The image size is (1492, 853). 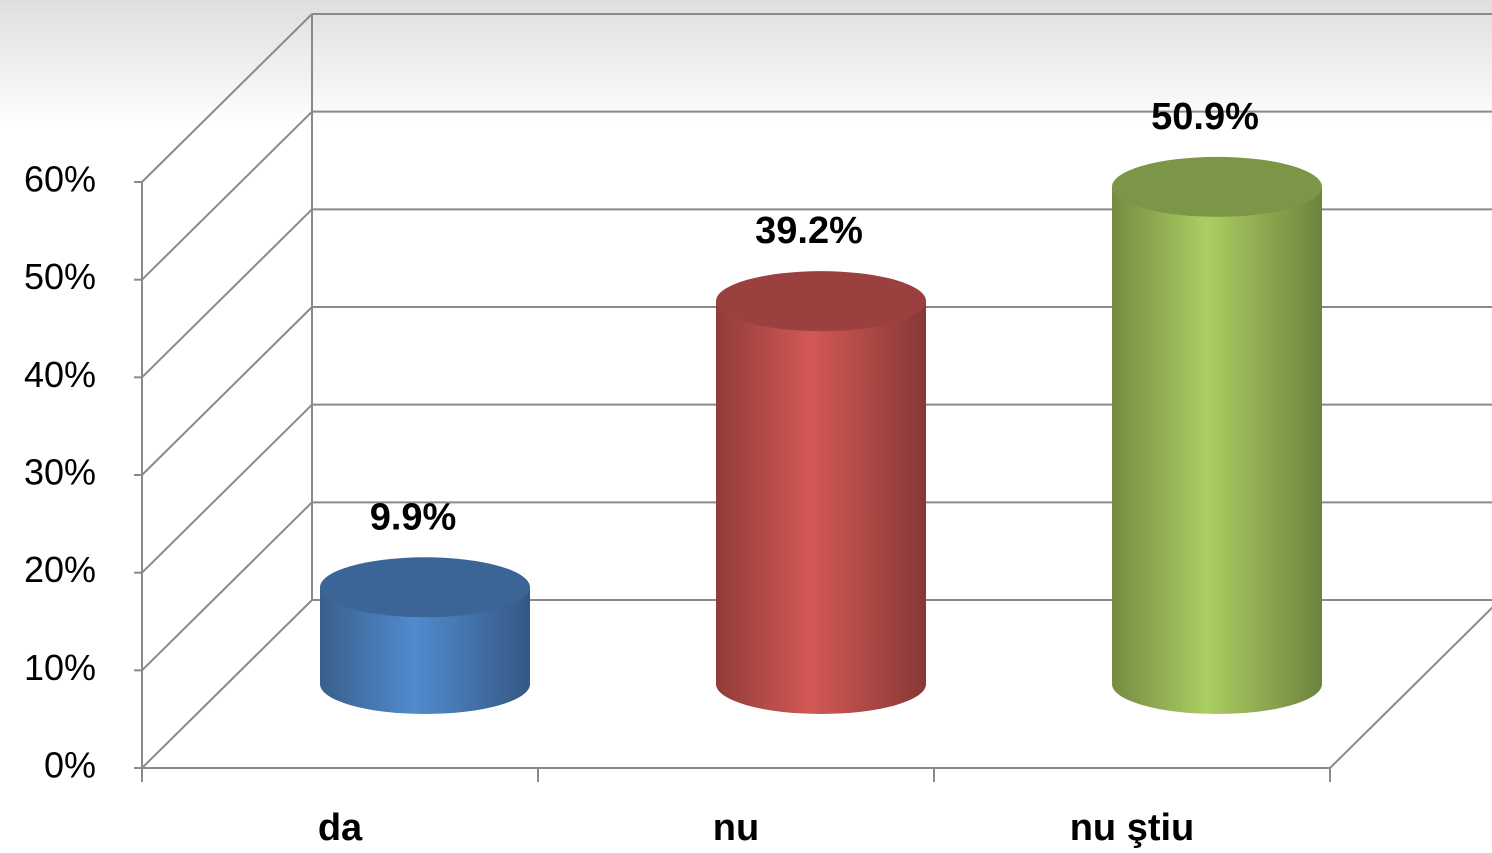 What do you see at coordinates (809, 231) in the screenshot?
I see `data-label: 39.2%` at bounding box center [809, 231].